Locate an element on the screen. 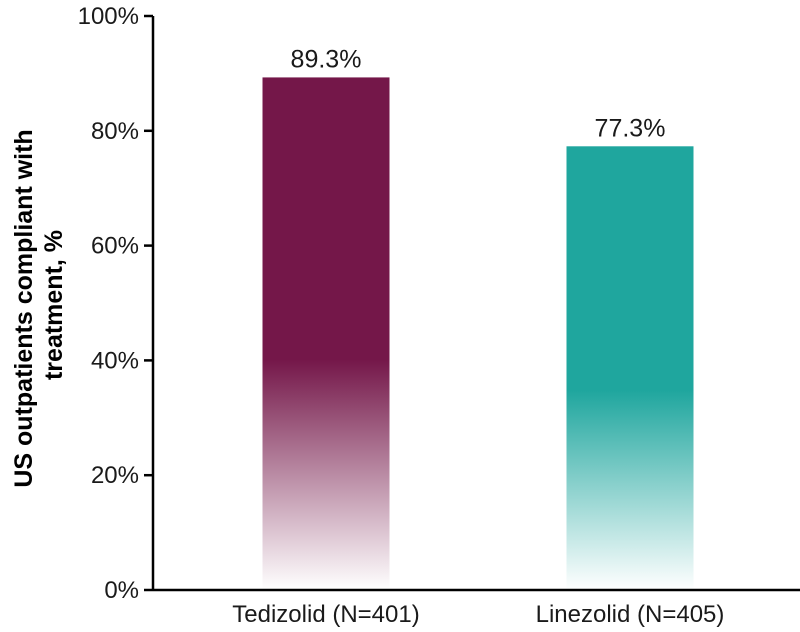 This screenshot has width=800, height=632. y-tick-label: 40% is located at coordinates (115, 360).